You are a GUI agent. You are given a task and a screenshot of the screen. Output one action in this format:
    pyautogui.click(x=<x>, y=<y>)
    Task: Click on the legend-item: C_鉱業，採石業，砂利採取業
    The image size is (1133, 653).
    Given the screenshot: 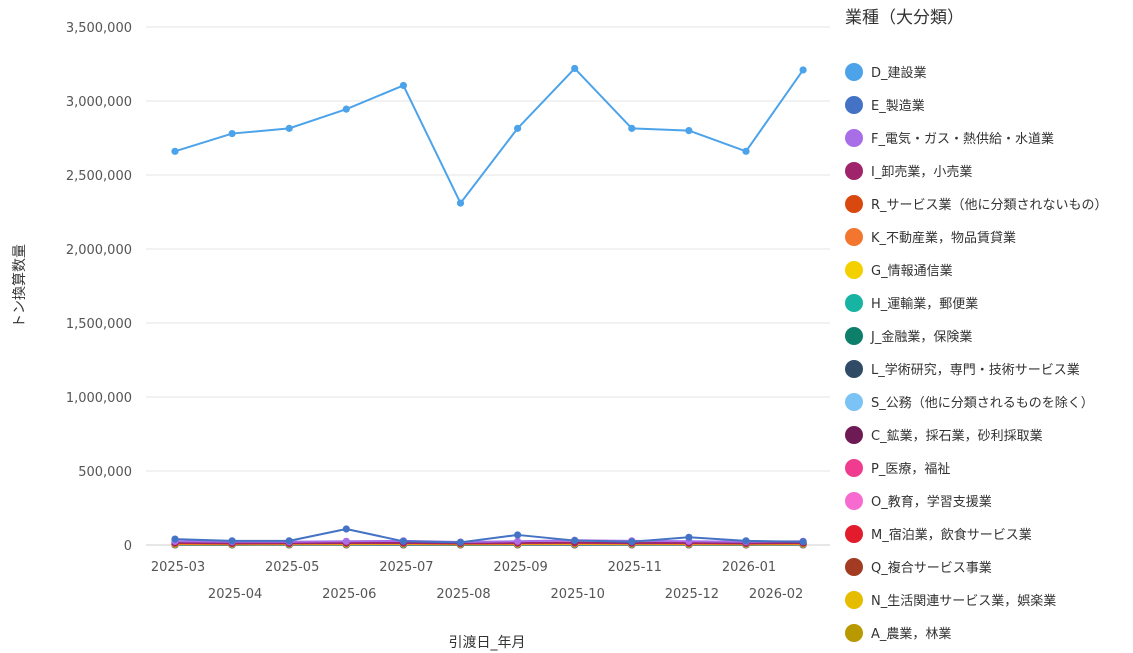 What is the action you would take?
    pyautogui.click(x=987, y=434)
    